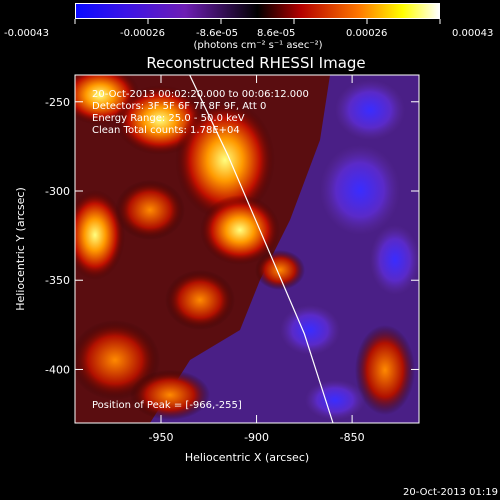 The width and height of the screenshot is (500, 500). What do you see at coordinates (256, 437) in the screenshot?
I see `x-tick-label: -900` at bounding box center [256, 437].